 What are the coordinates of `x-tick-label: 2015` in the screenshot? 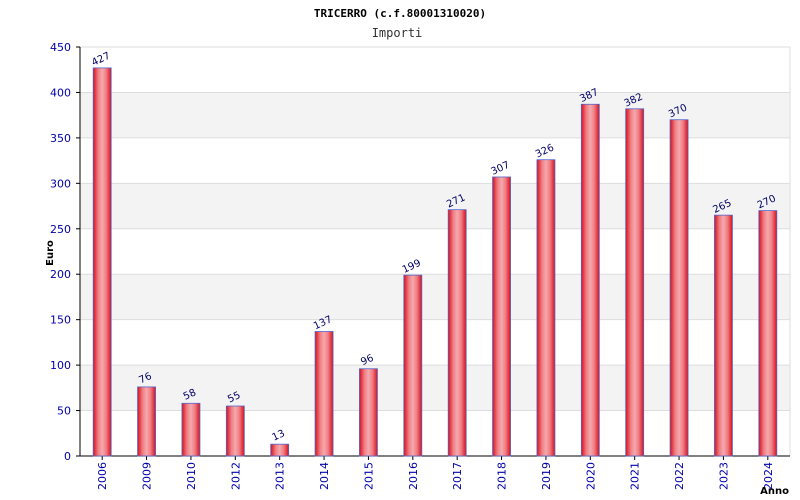 It's located at (368, 476).